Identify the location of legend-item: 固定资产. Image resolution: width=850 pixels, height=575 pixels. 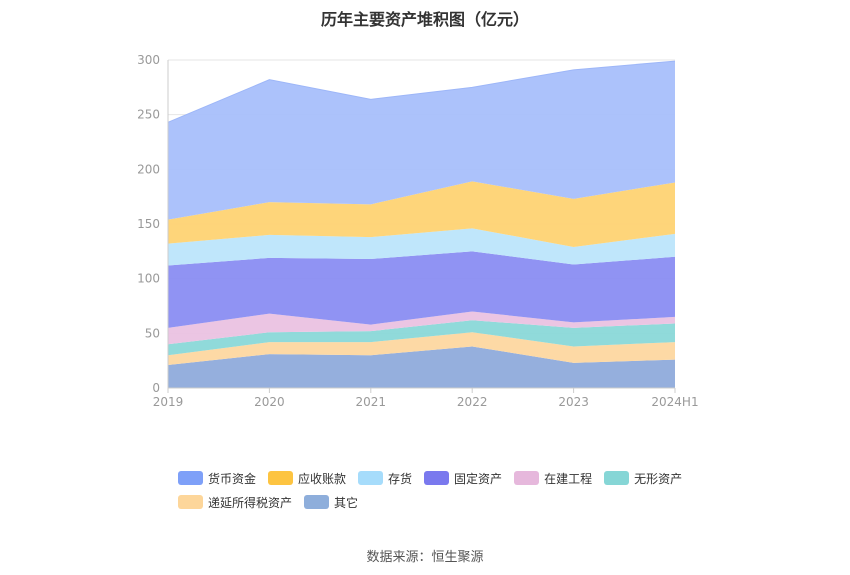
(463, 478).